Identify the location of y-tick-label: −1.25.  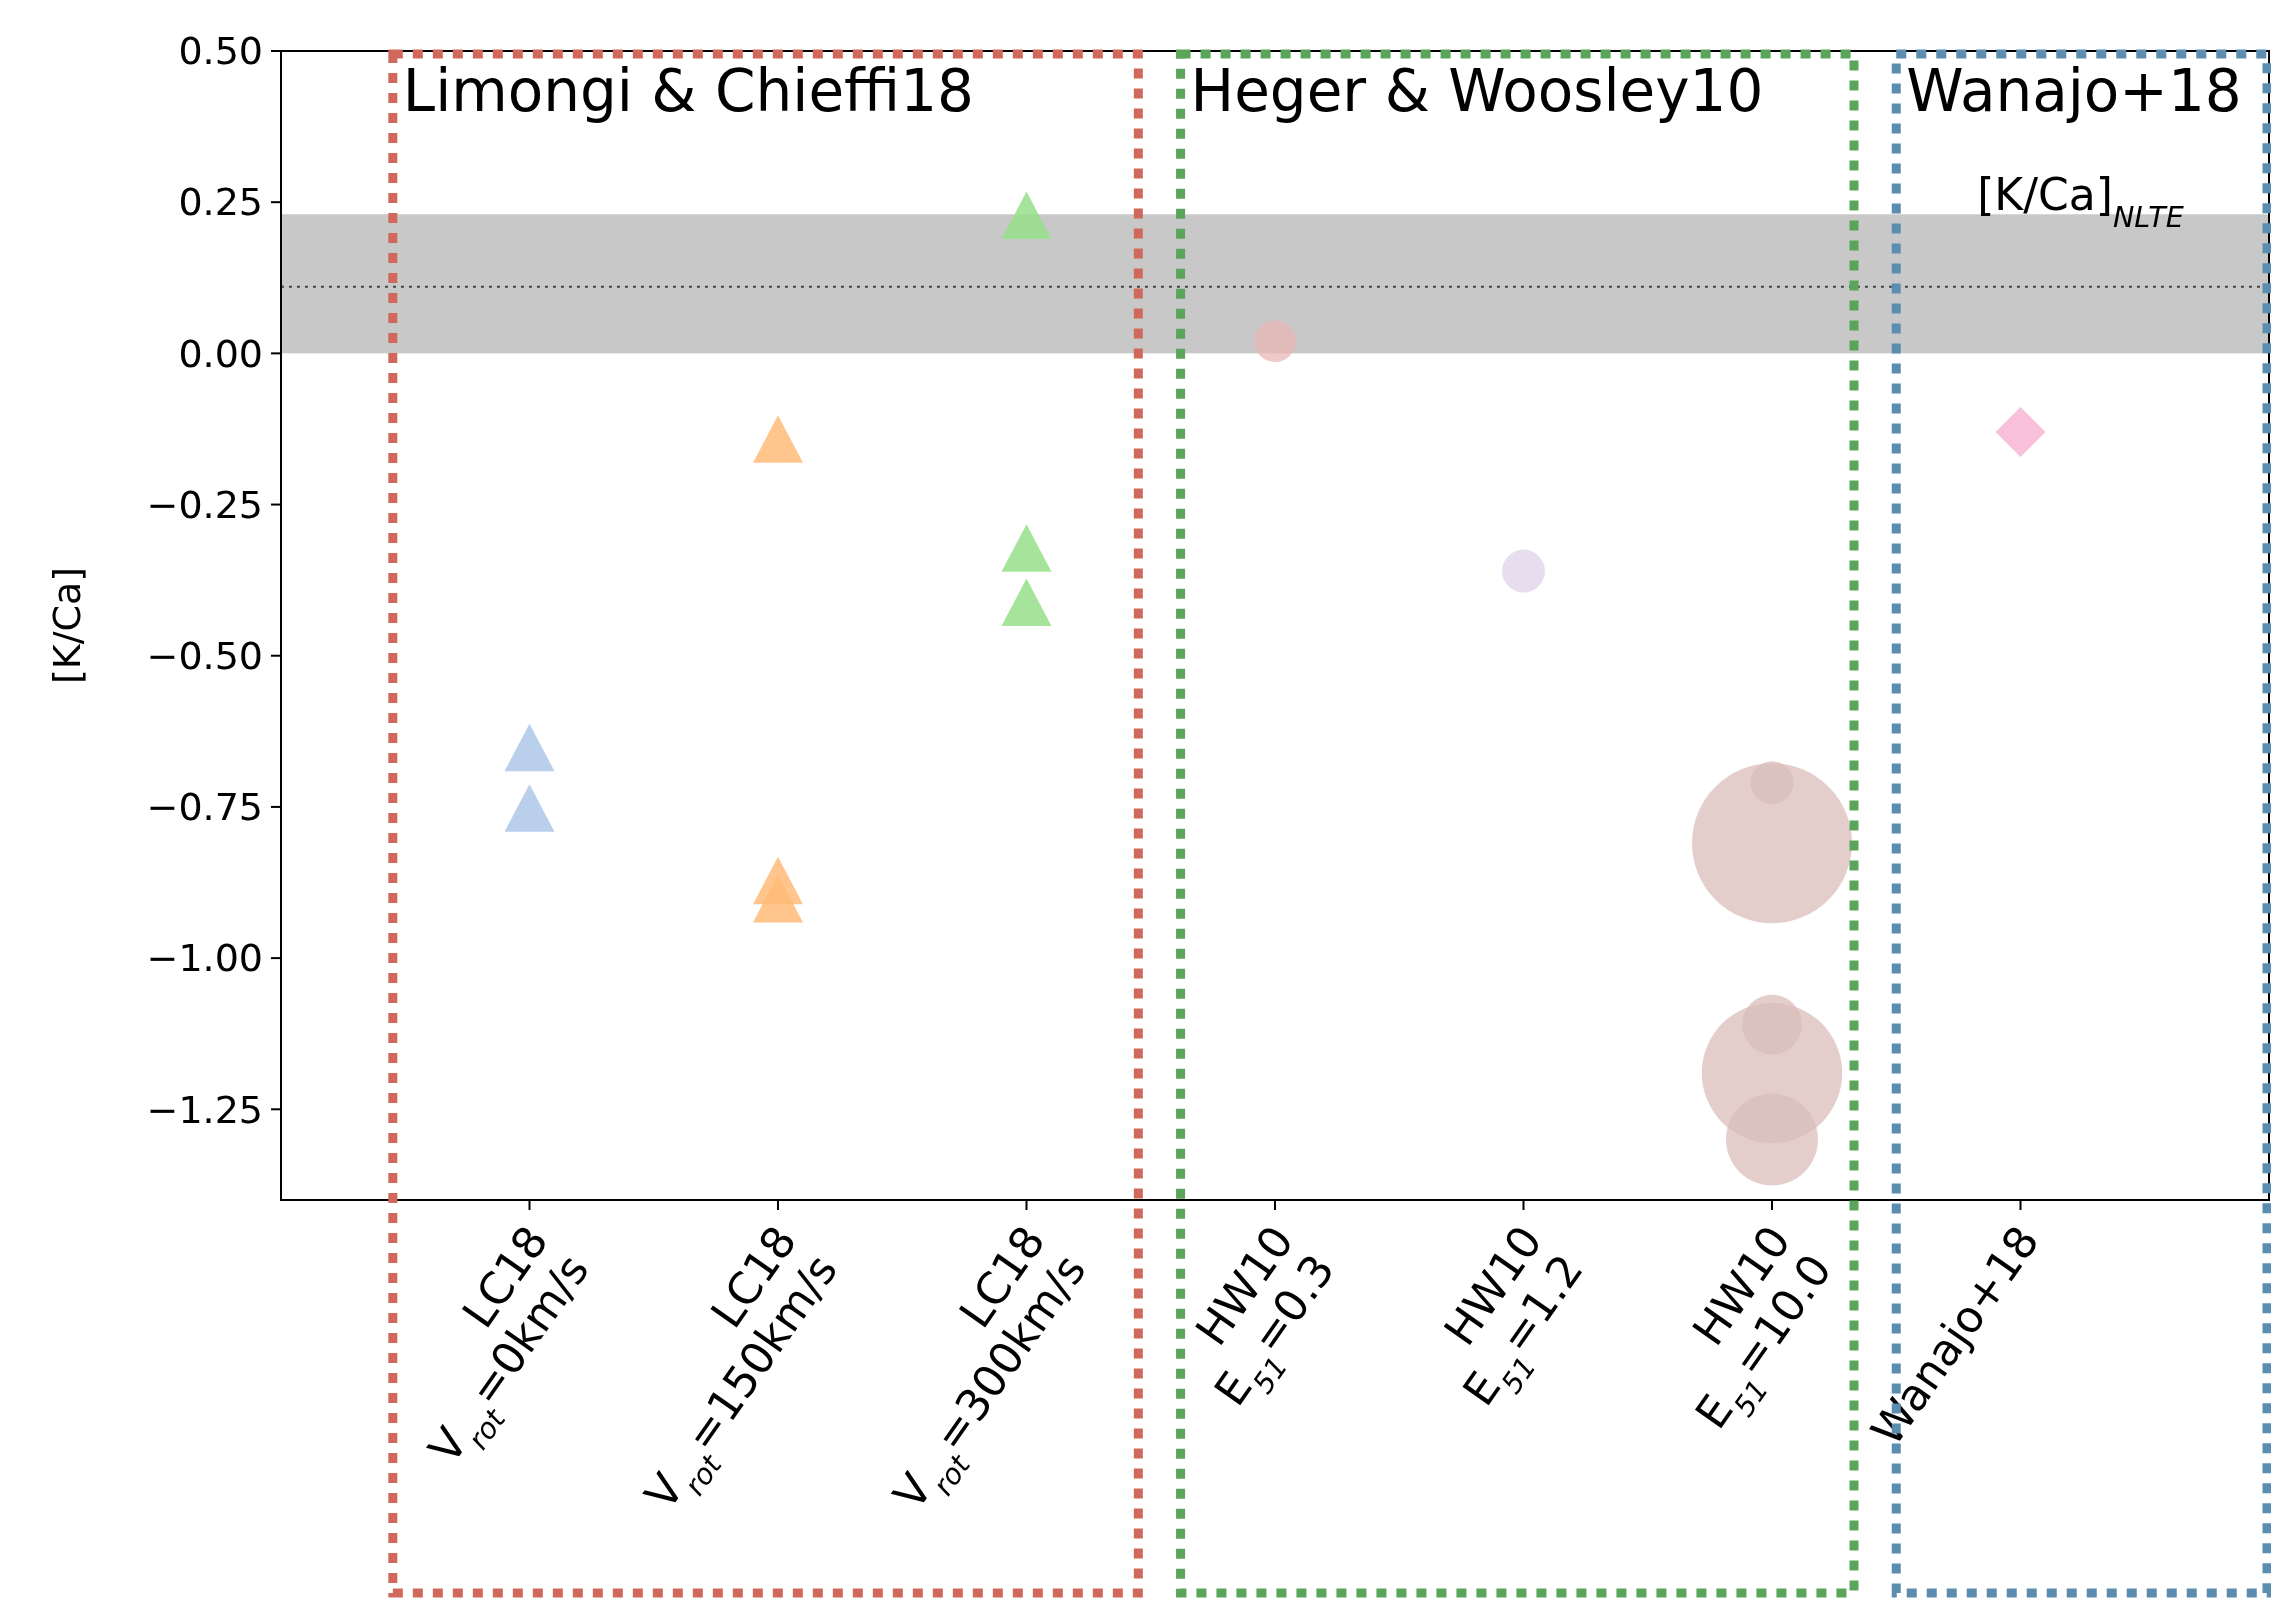
(204, 1109).